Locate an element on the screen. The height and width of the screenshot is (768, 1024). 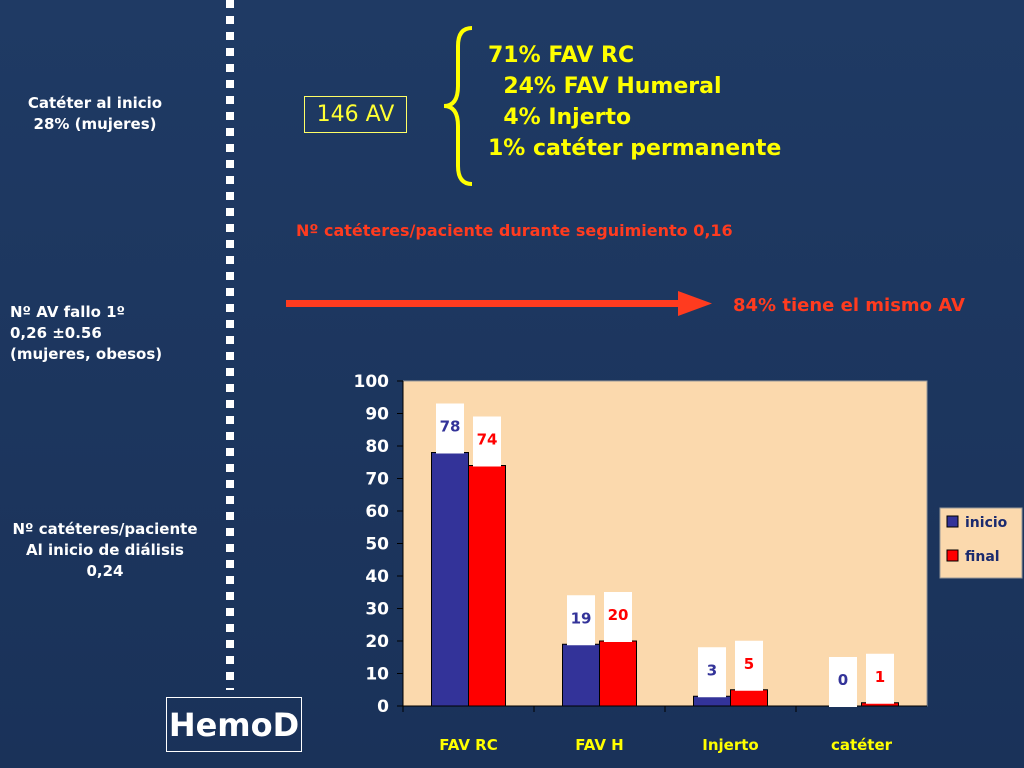
data-label: 5 is located at coordinates (749, 664).